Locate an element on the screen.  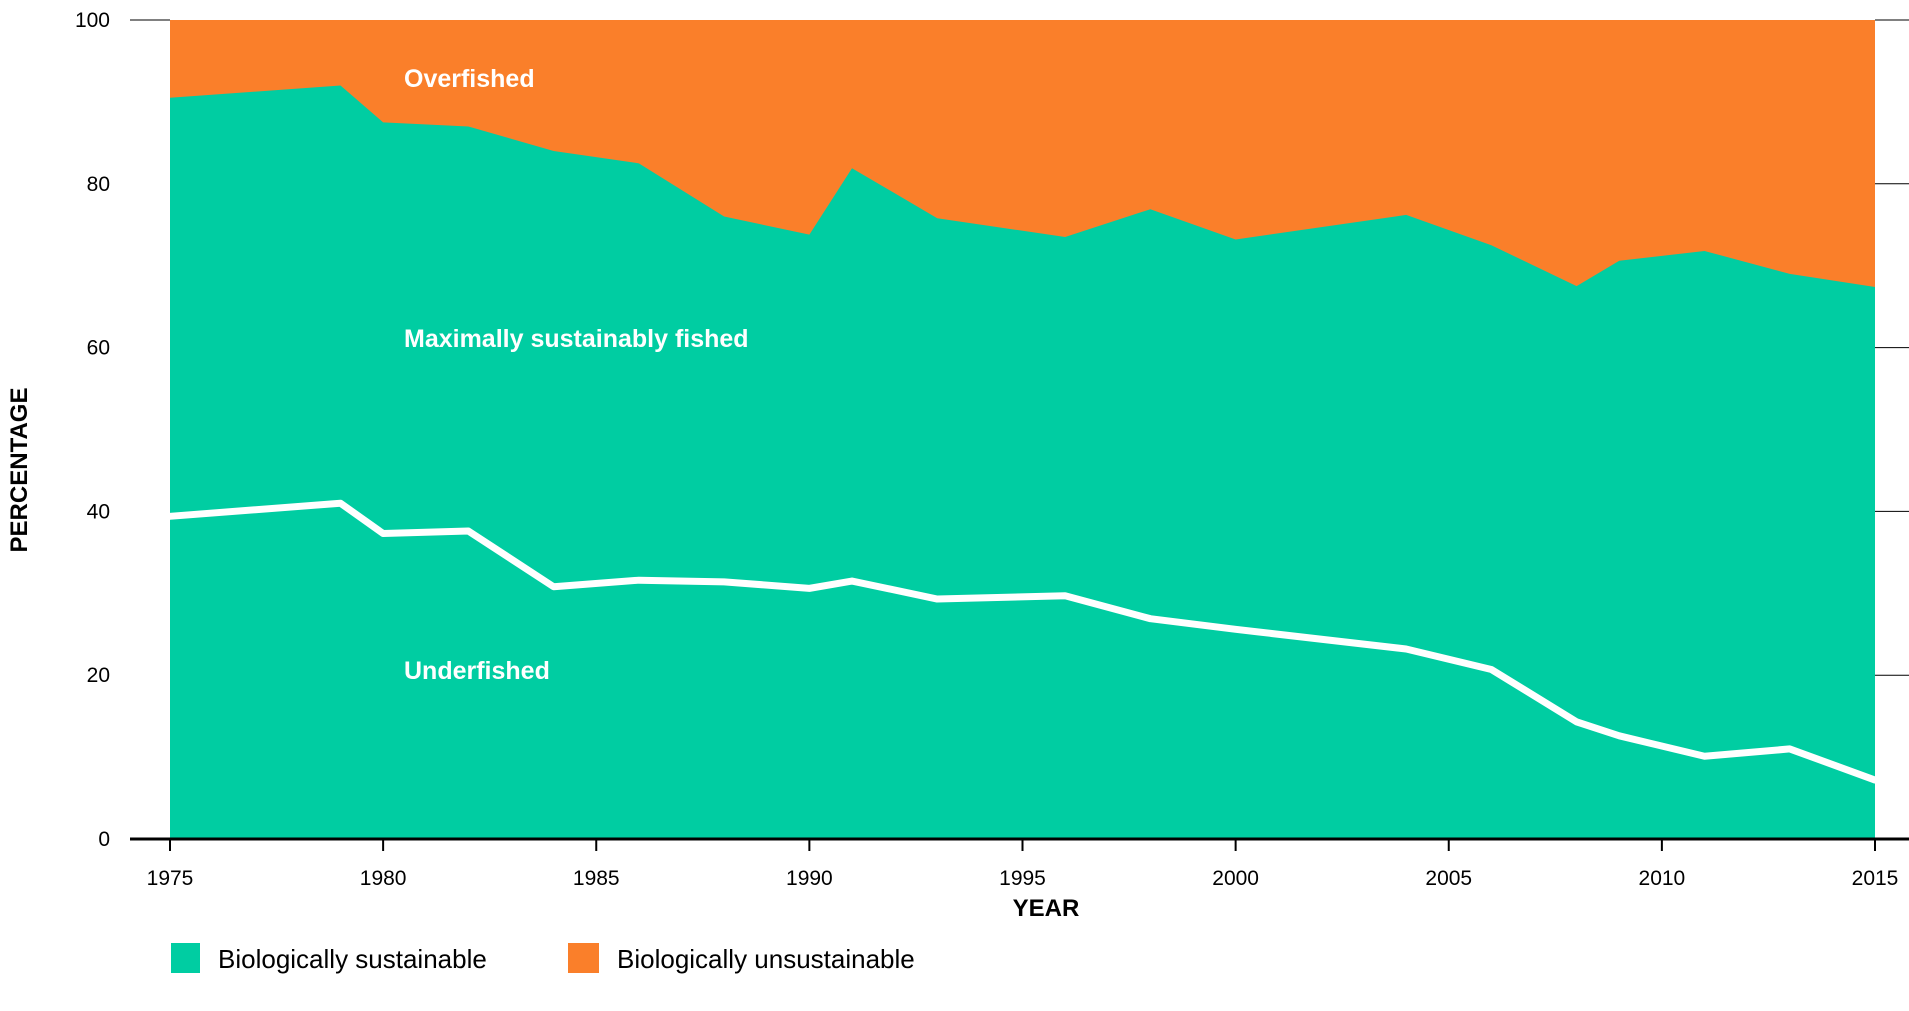
x-tick-label: 1980 is located at coordinates (383, 878).